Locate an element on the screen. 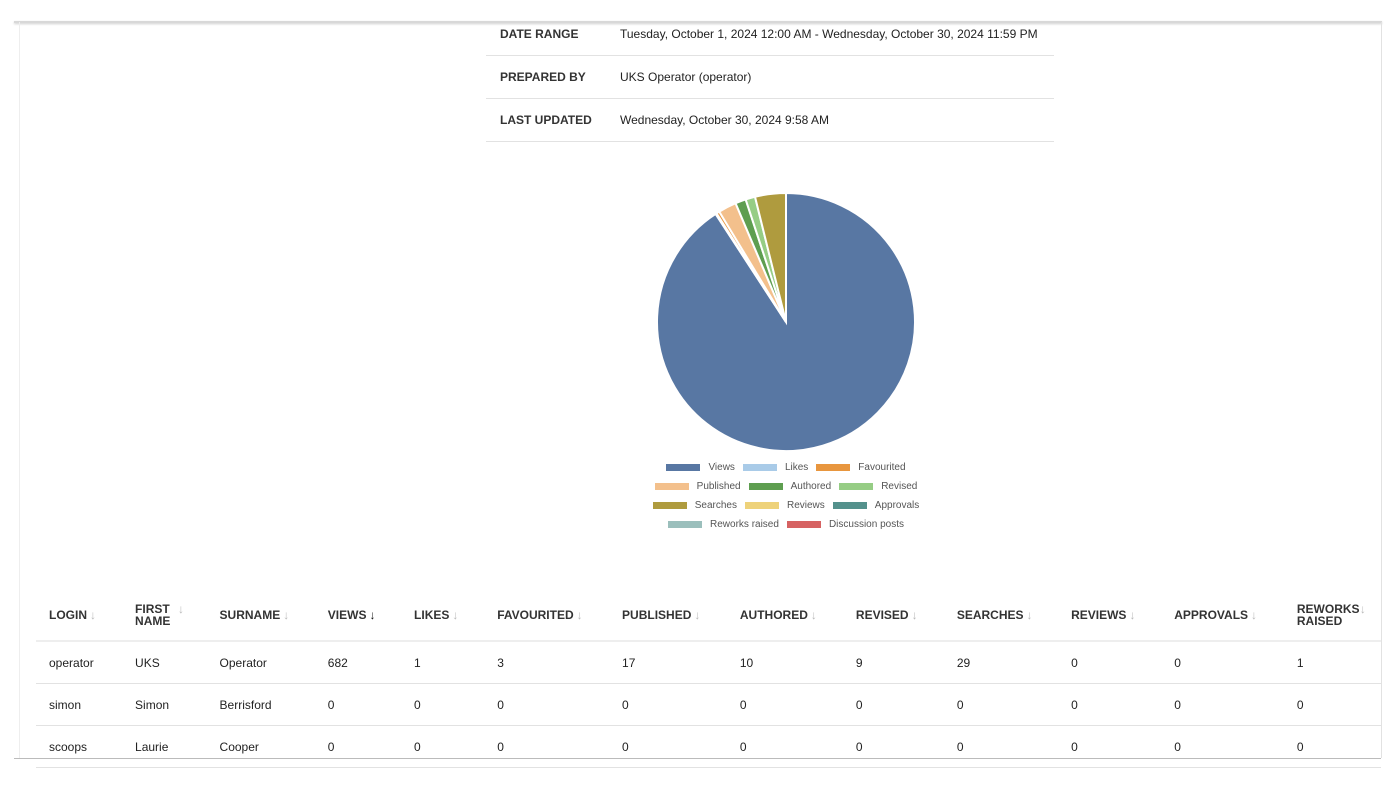  pie-slice-searches is located at coordinates (770, 257).